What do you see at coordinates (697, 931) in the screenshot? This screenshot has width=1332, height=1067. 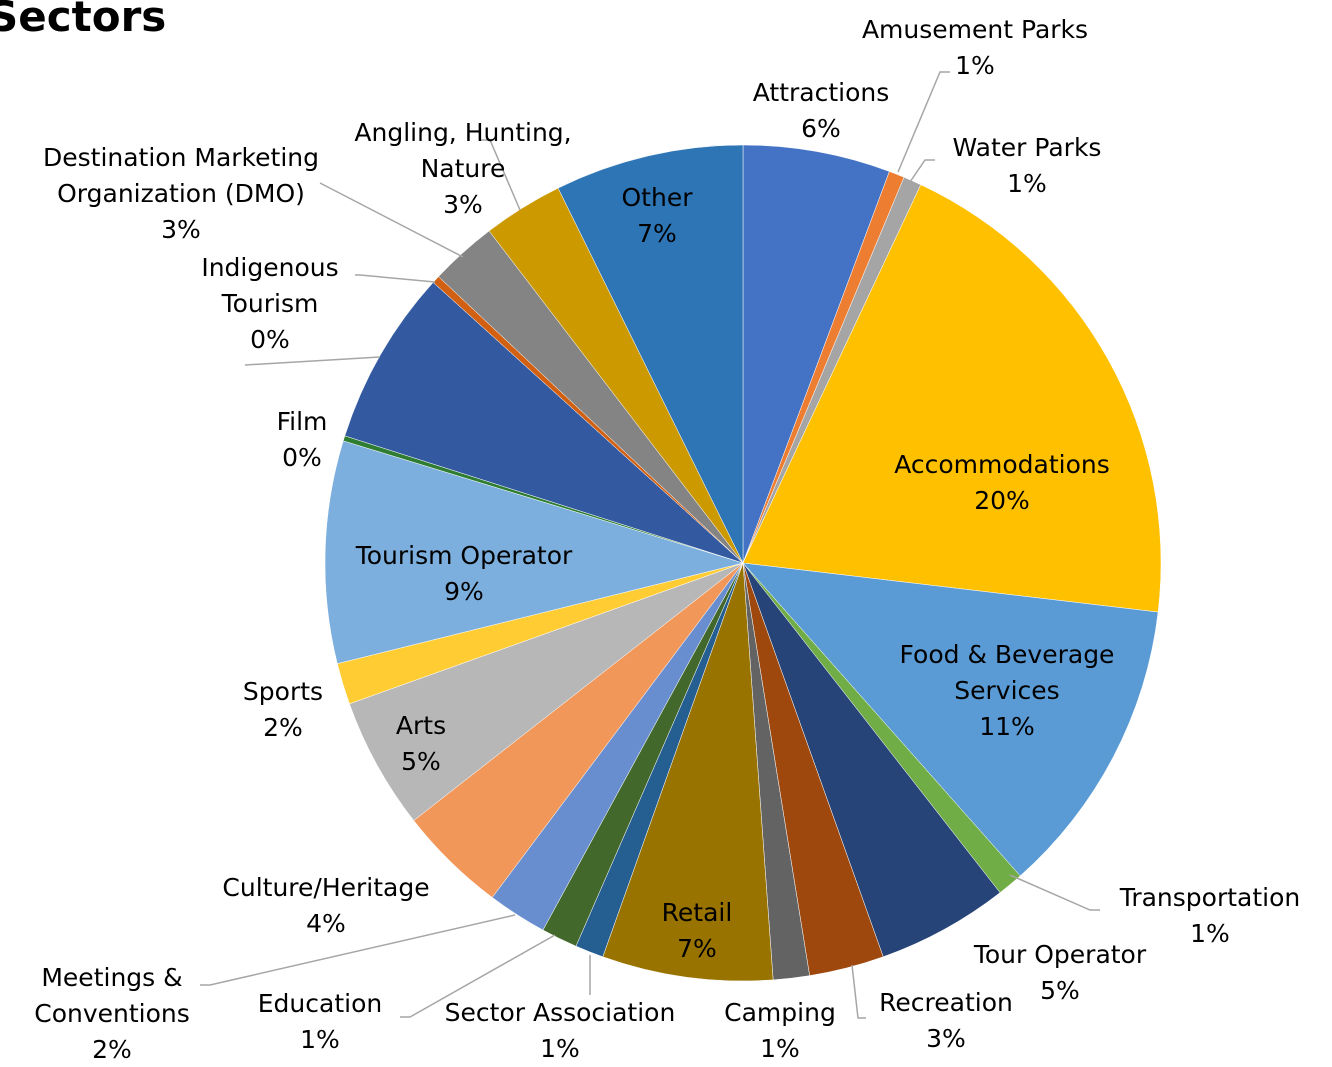 I see `data-label: Retail 7%` at bounding box center [697, 931].